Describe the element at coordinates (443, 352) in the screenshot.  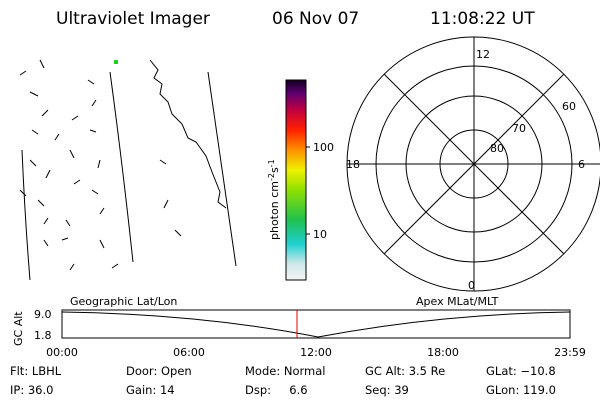
I see `x-tick-label: 18:00` at that location.